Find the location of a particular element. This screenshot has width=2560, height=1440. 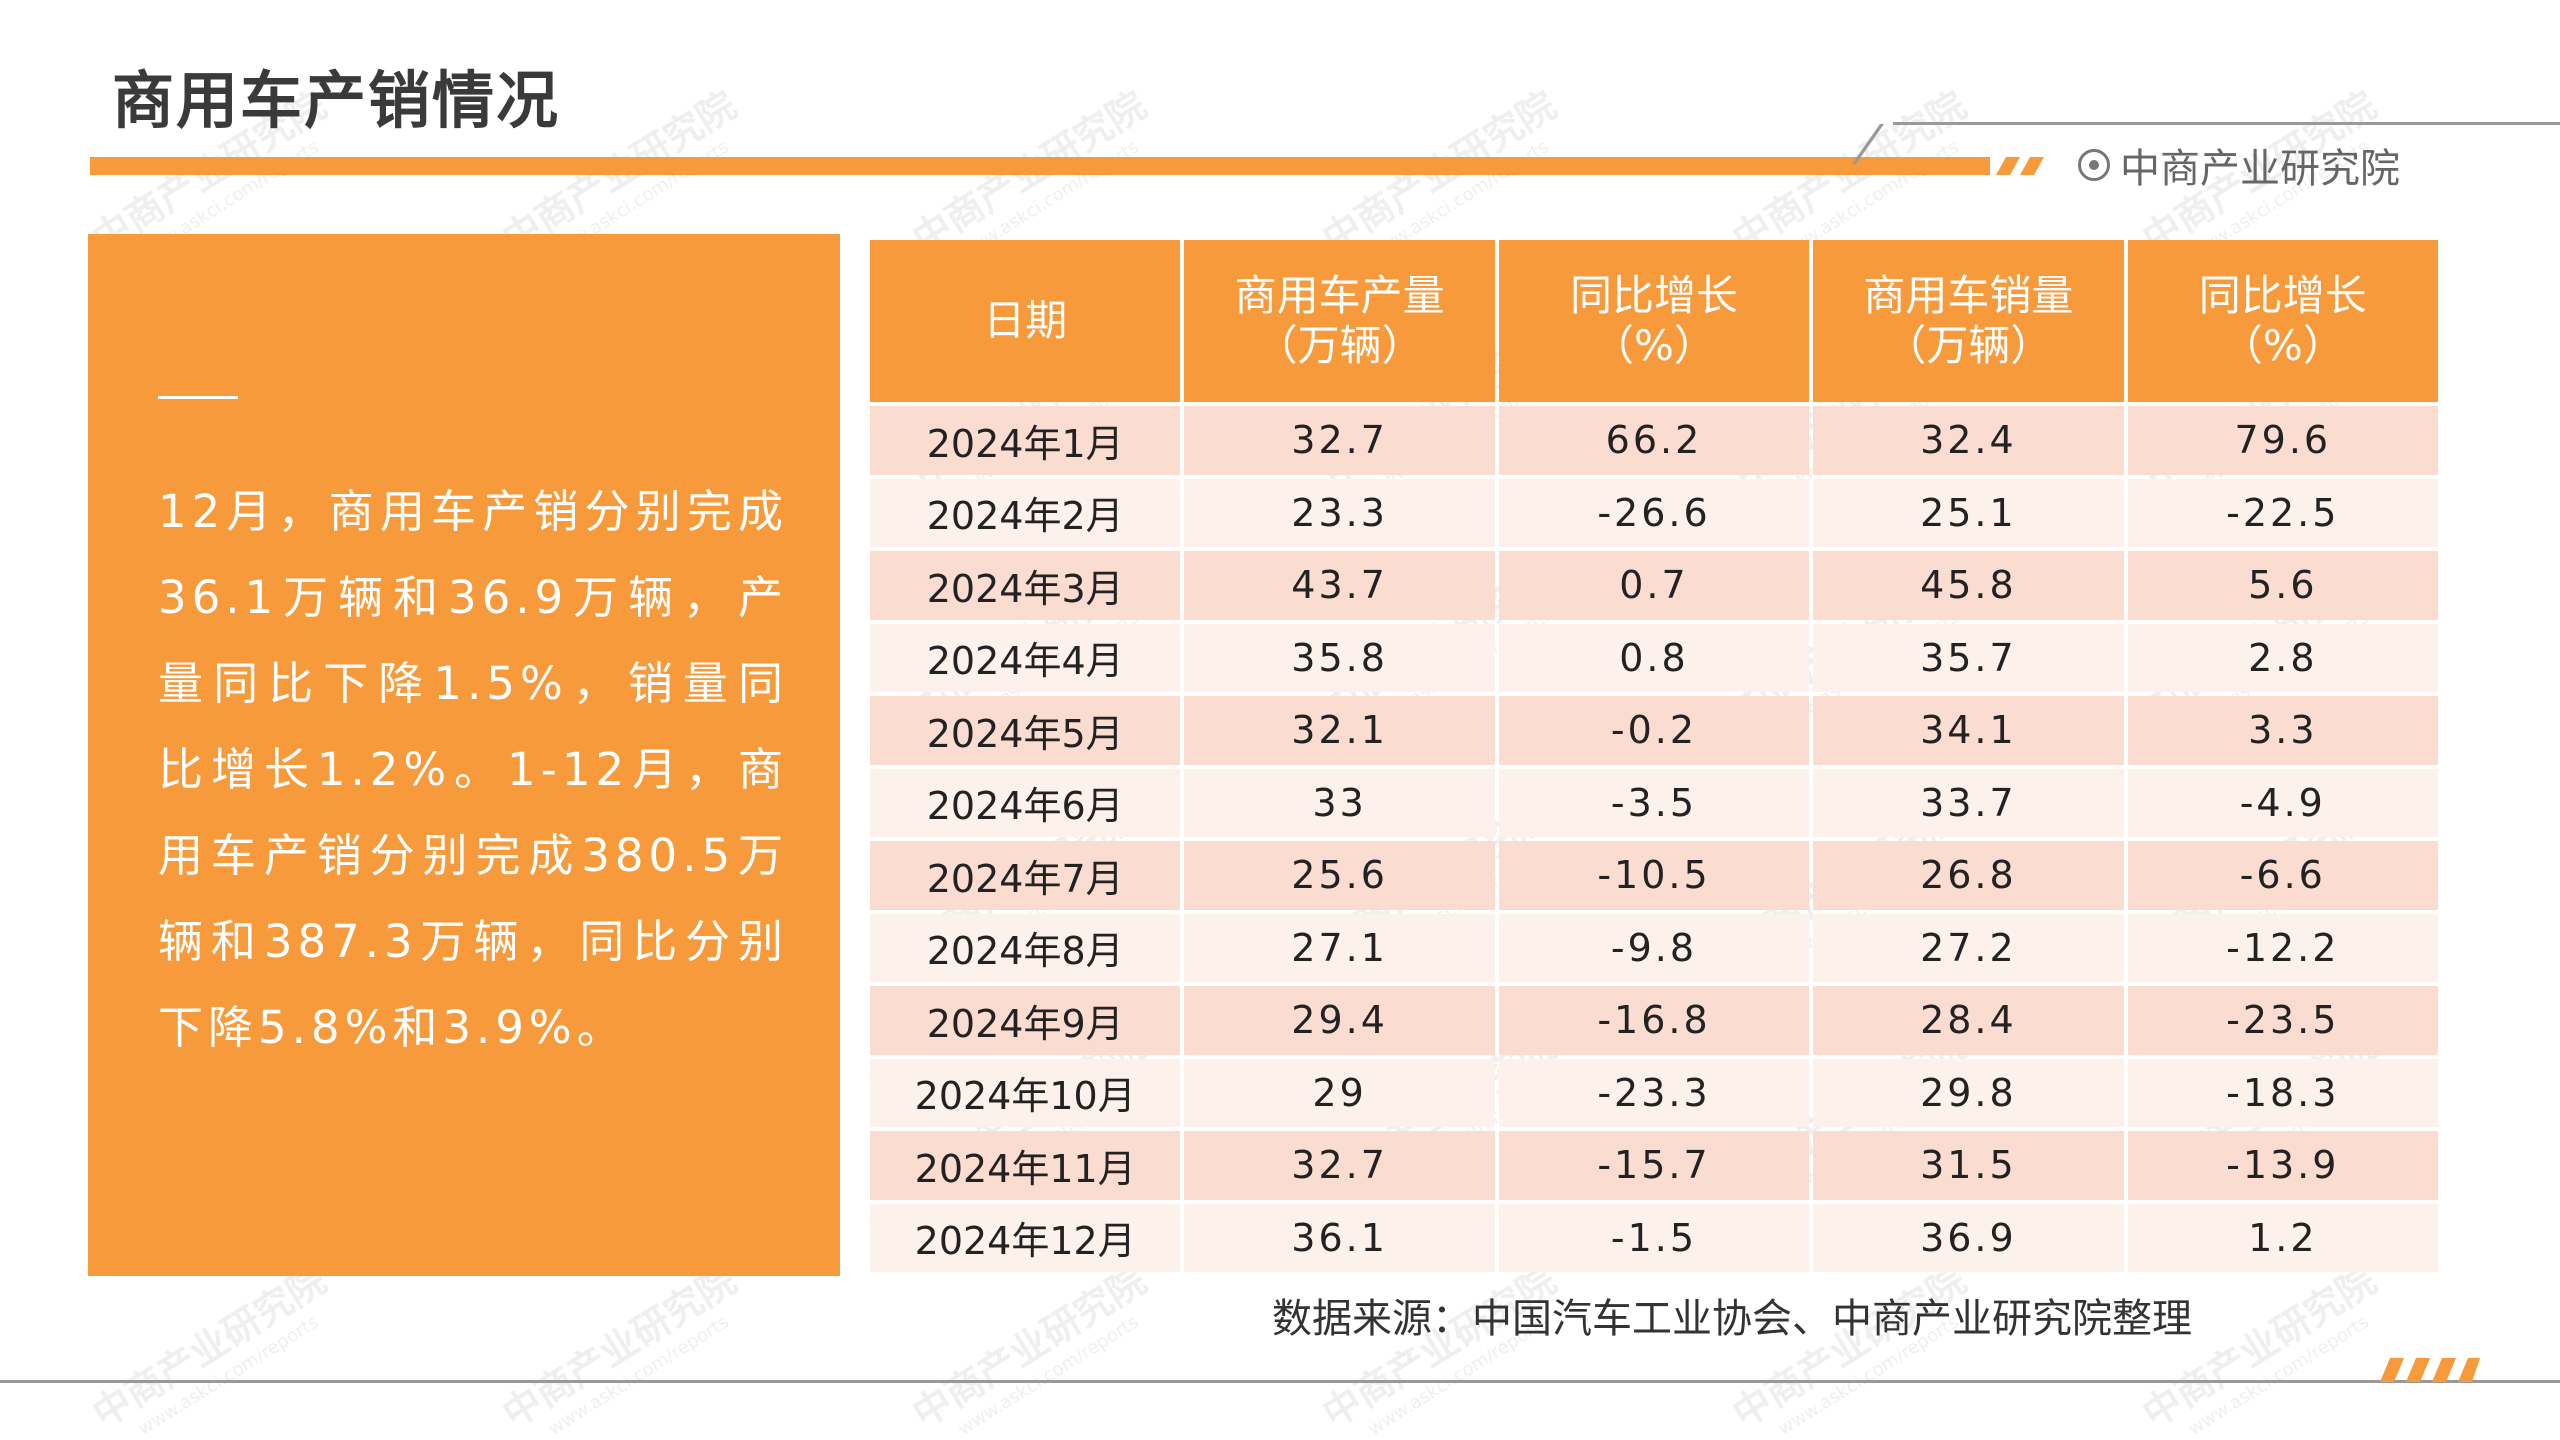

value-cell: 26.8 is located at coordinates (1968, 875).